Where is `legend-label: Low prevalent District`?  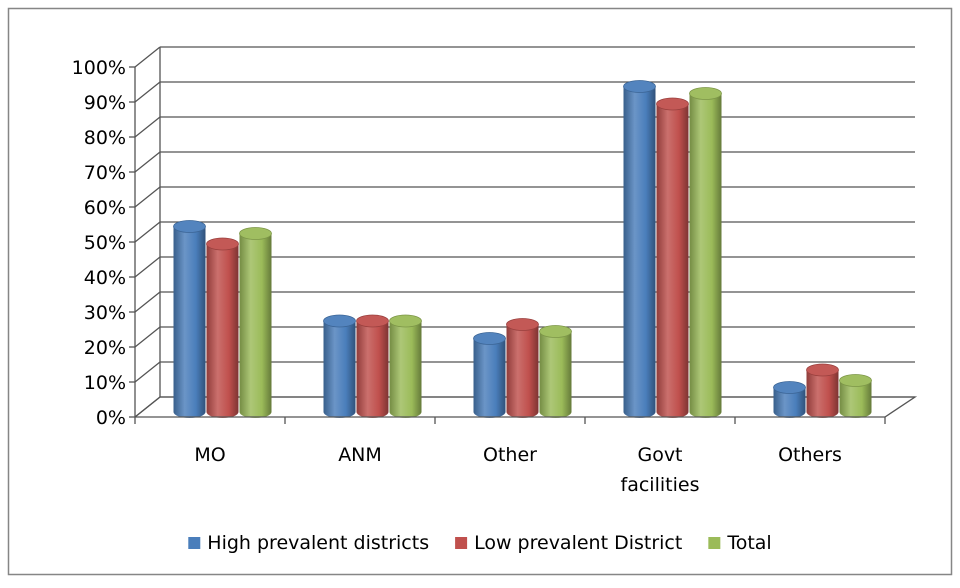
legend-label: Low prevalent District is located at coordinates (578, 543).